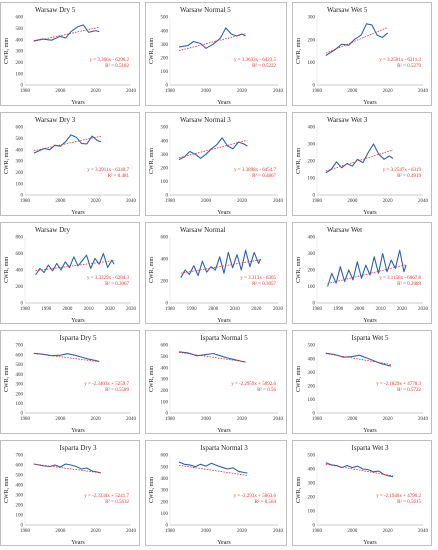  I want to click on chart-title: Warsaw Dry 3, so click(55, 120).